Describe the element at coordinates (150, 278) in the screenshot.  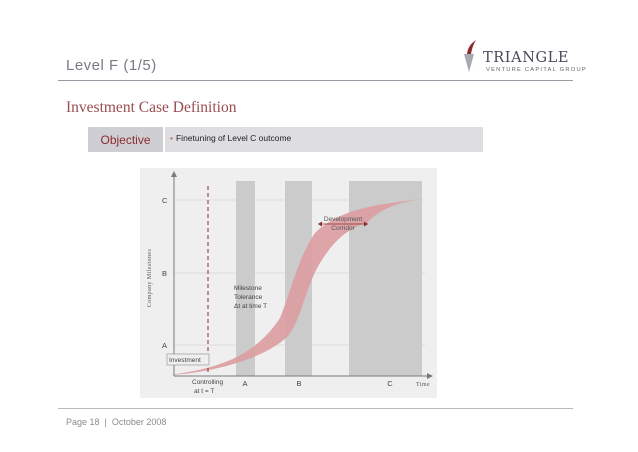
I see `y-axis-label: Company Milestones` at that location.